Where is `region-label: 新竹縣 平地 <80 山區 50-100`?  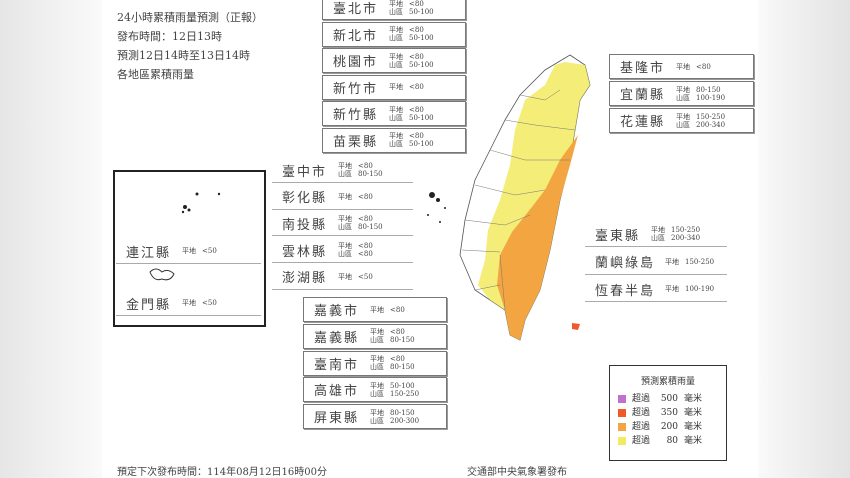 region-label: 新竹縣 平地 <80 山區 50-100 is located at coordinates (394, 113).